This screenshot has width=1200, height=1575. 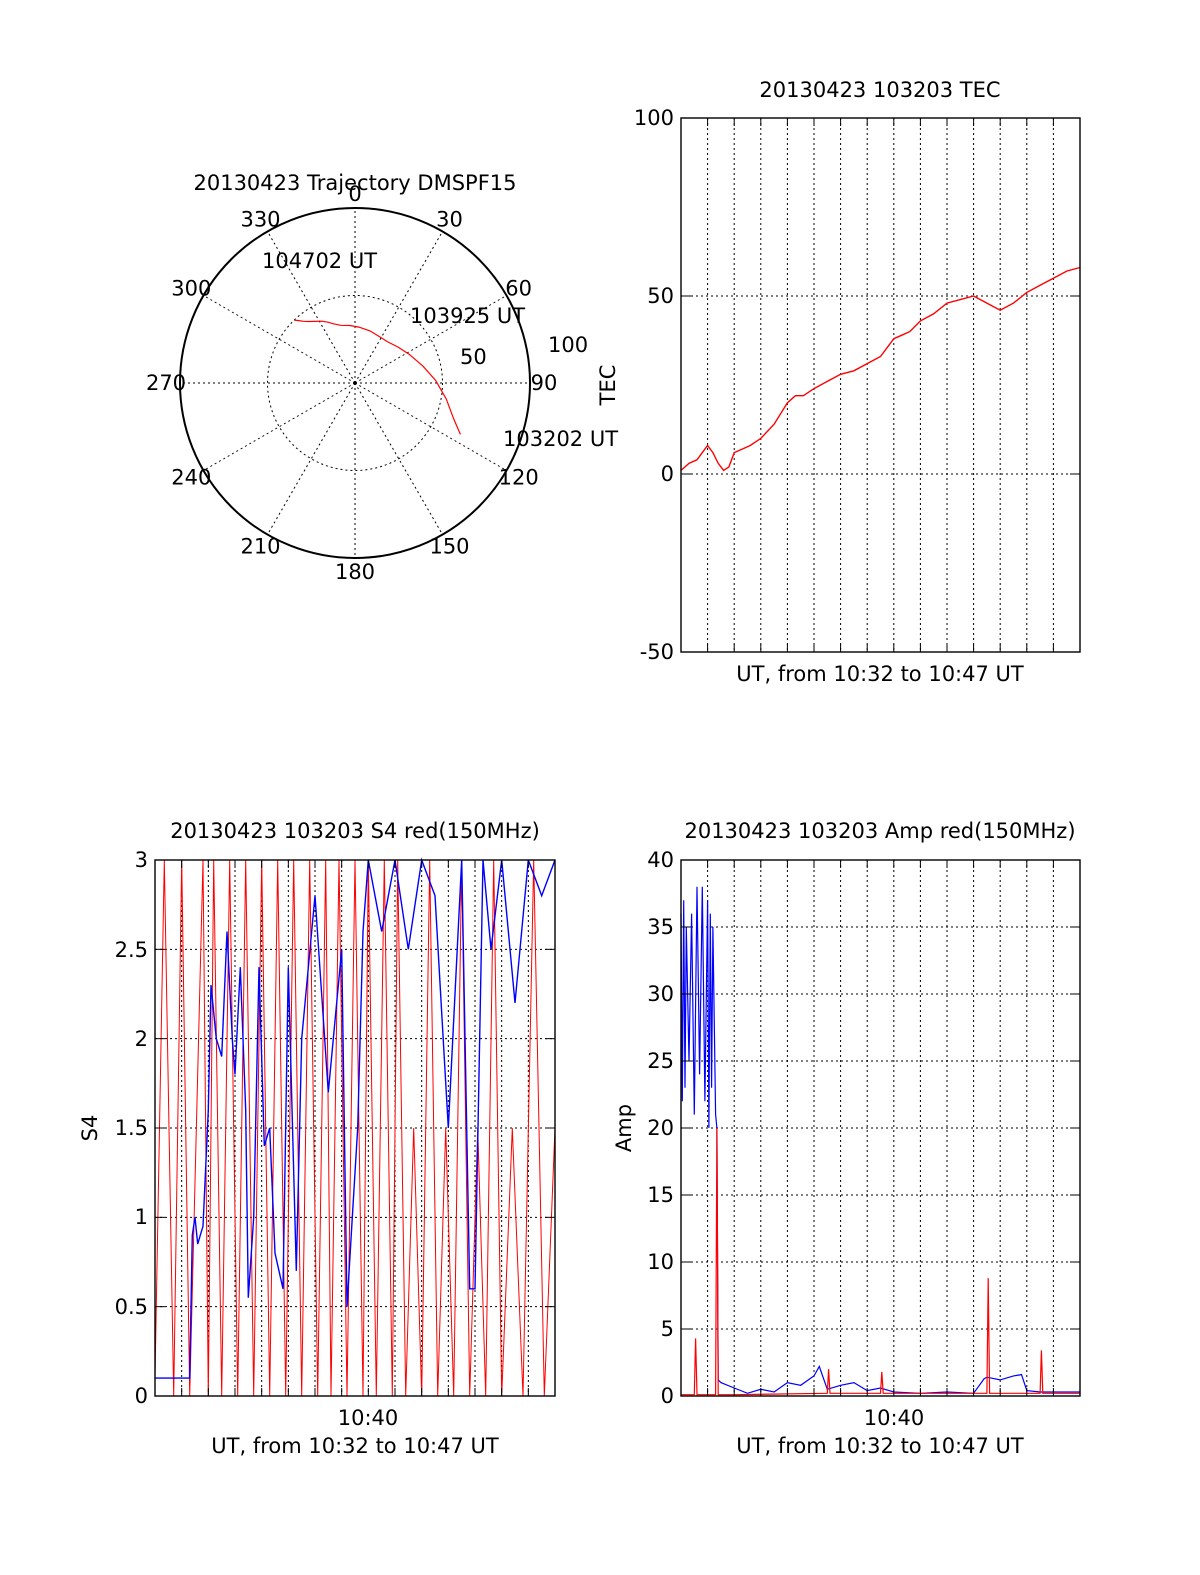 I want to click on s4-y-axis-label: S4, so click(x=90, y=1128).